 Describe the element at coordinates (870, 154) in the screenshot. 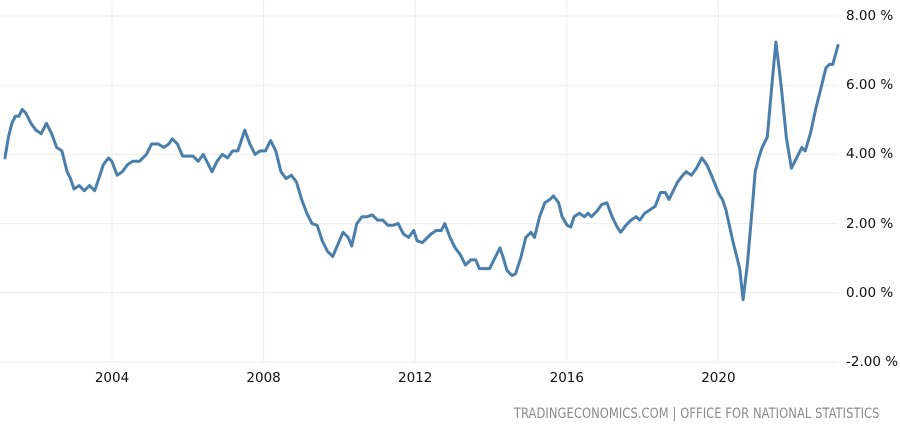

I see `y-tick-label: 4.00 %` at that location.